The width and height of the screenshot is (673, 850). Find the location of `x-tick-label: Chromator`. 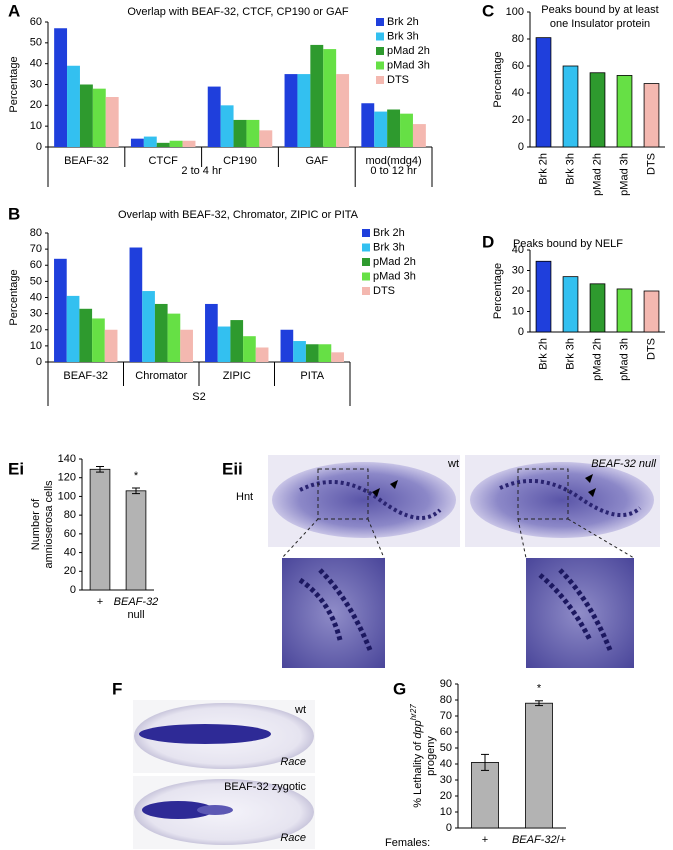

x-tick-label: Chromator is located at coordinates (161, 376).